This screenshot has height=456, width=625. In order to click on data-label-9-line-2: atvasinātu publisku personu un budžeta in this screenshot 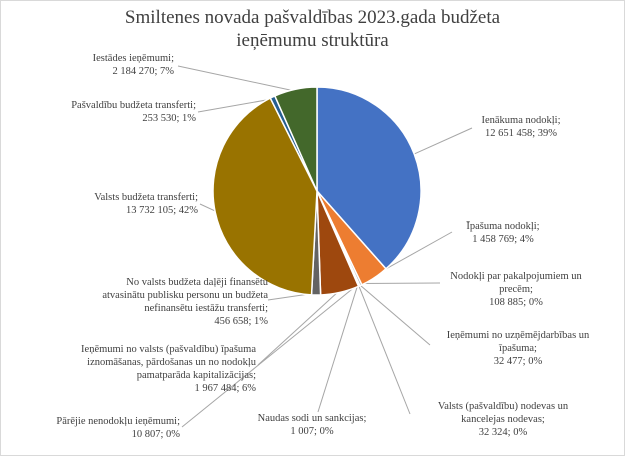, I will do `click(185, 295)`.